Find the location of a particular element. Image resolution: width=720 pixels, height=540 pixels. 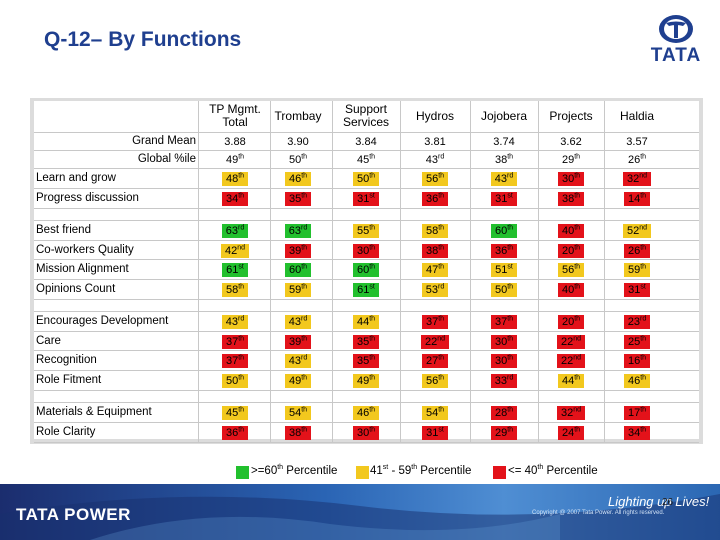

table-cell: 20th is located at coordinates (571, 251).